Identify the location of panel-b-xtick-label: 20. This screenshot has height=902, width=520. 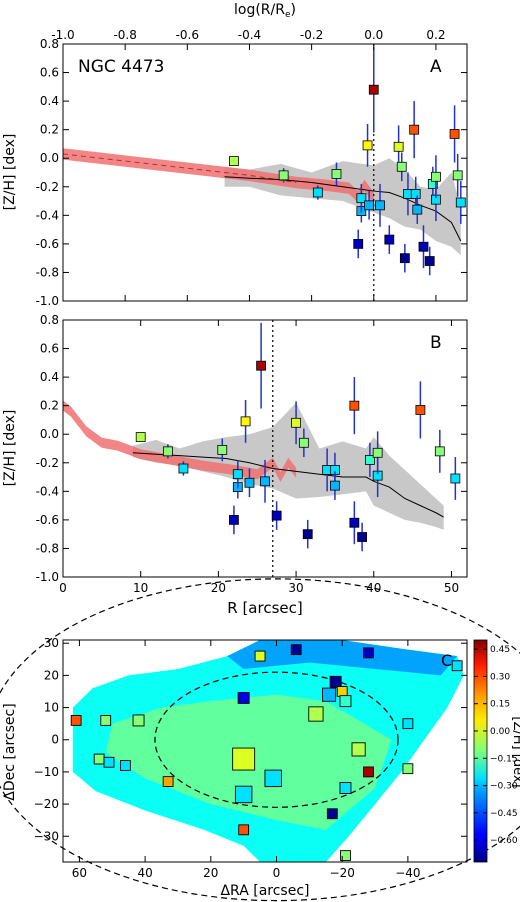
(218, 588).